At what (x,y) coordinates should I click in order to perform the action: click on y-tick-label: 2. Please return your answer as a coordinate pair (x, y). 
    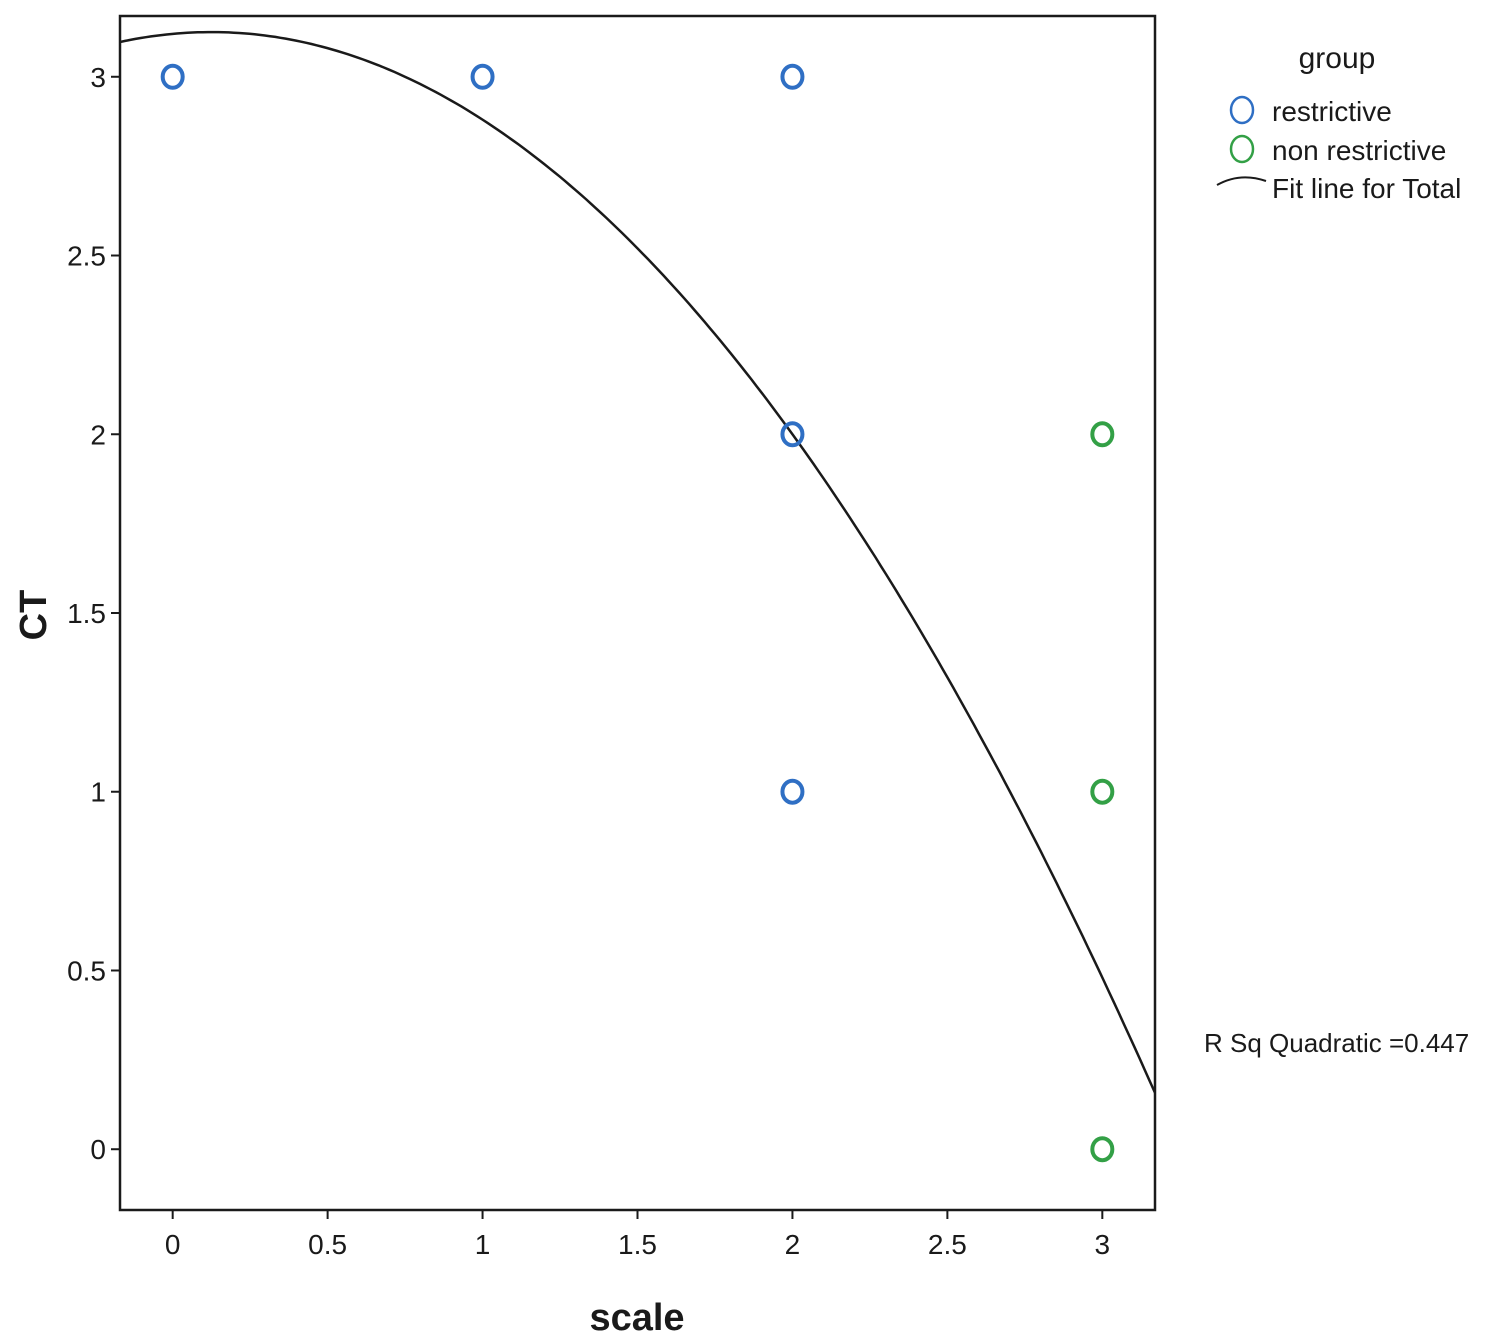
    Looking at the image, I should click on (98, 434).